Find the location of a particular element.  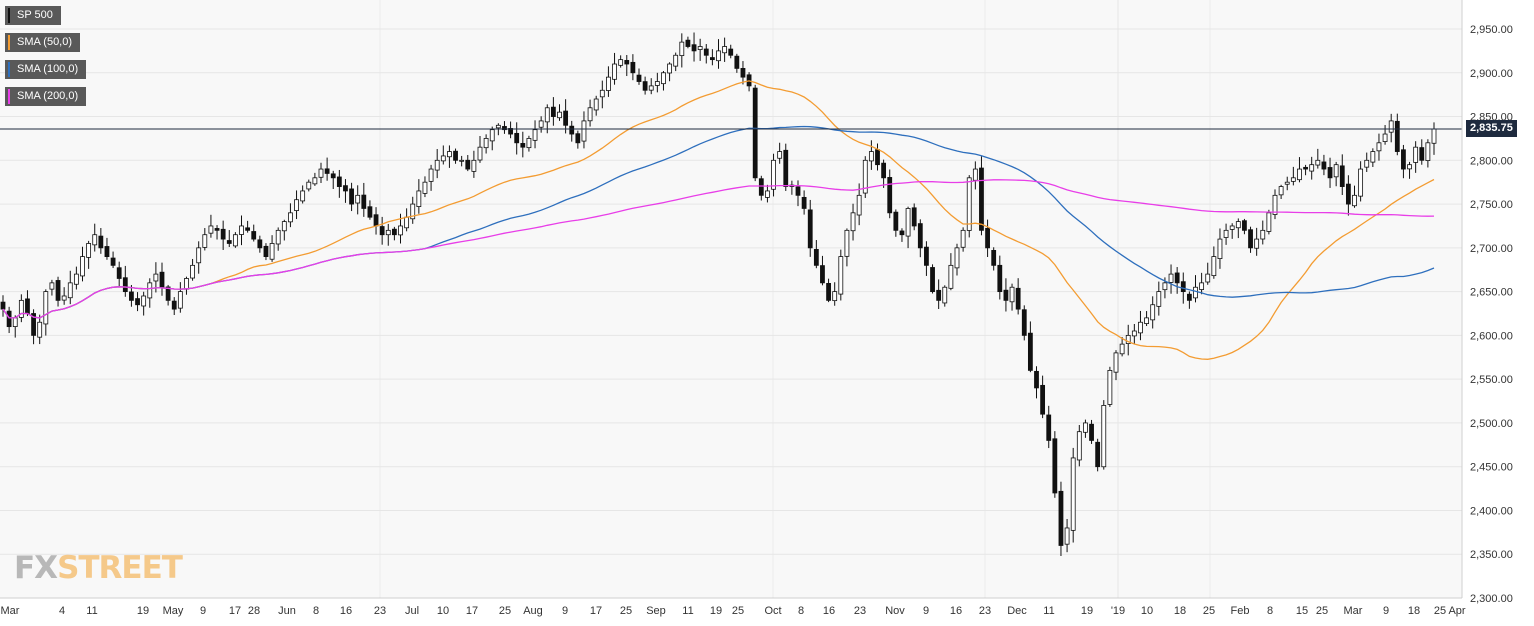

x-tick-label: May is located at coordinates (173, 611).